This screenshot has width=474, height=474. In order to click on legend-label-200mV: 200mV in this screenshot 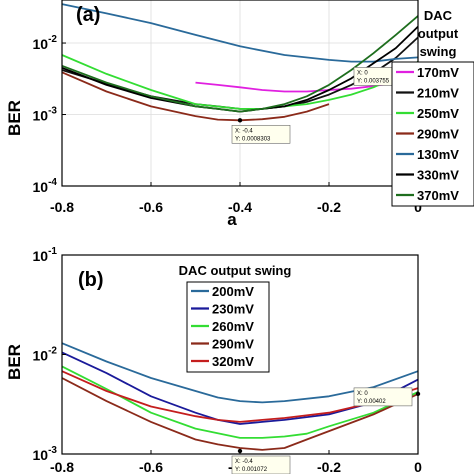, I will do `click(233, 291)`.